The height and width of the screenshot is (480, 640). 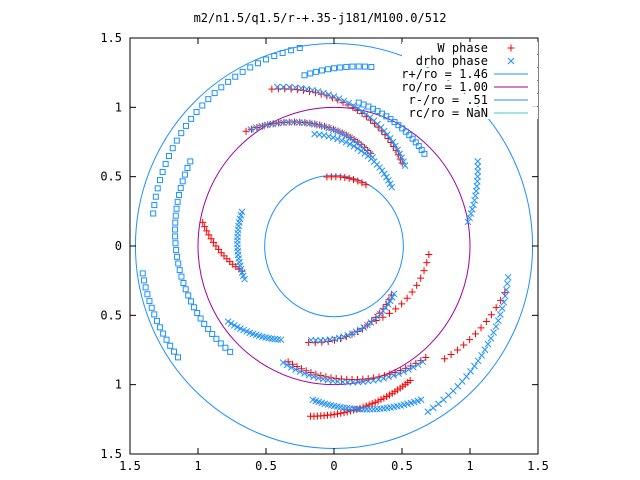 What do you see at coordinates (334, 246) in the screenshot?
I see `reference-circle` at bounding box center [334, 246].